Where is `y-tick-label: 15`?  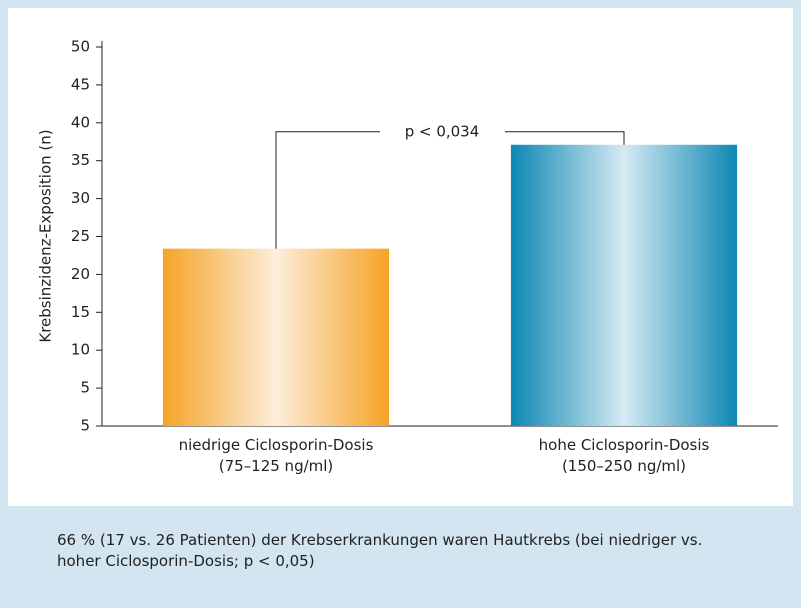
y-tick-label: 15 is located at coordinates (80, 312).